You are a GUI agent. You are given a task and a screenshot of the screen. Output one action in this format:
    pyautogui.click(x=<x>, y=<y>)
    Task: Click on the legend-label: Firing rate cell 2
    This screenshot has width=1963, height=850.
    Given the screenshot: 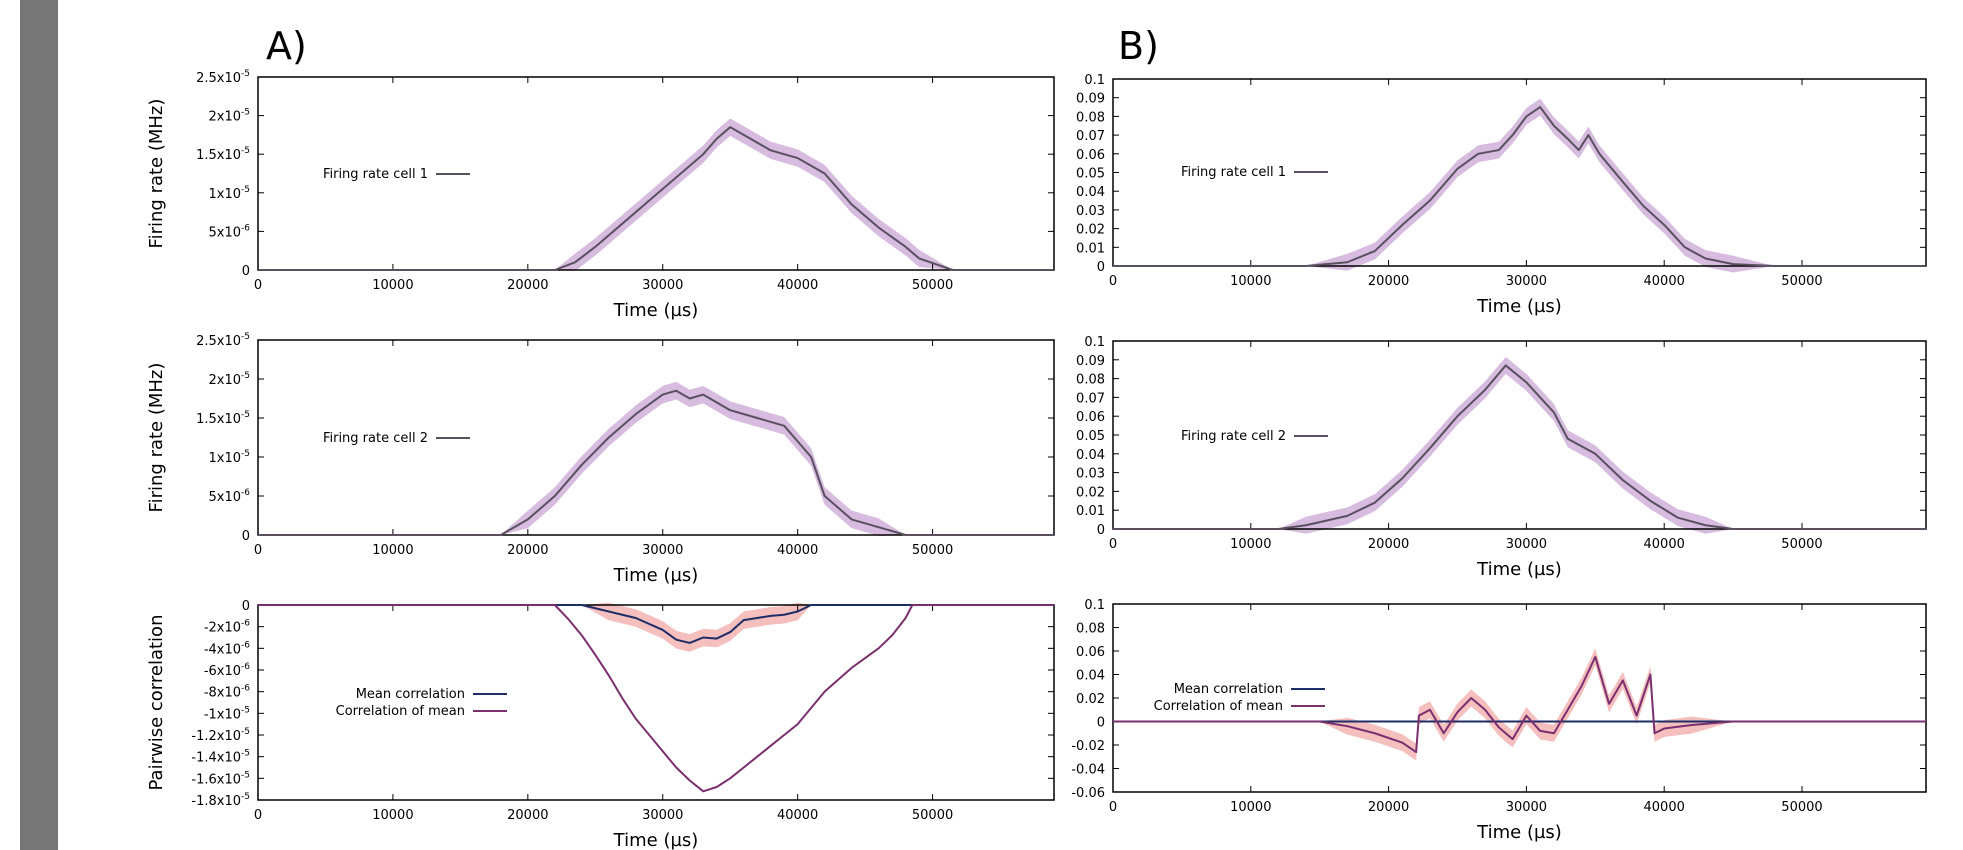 What is the action you would take?
    pyautogui.click(x=1233, y=436)
    